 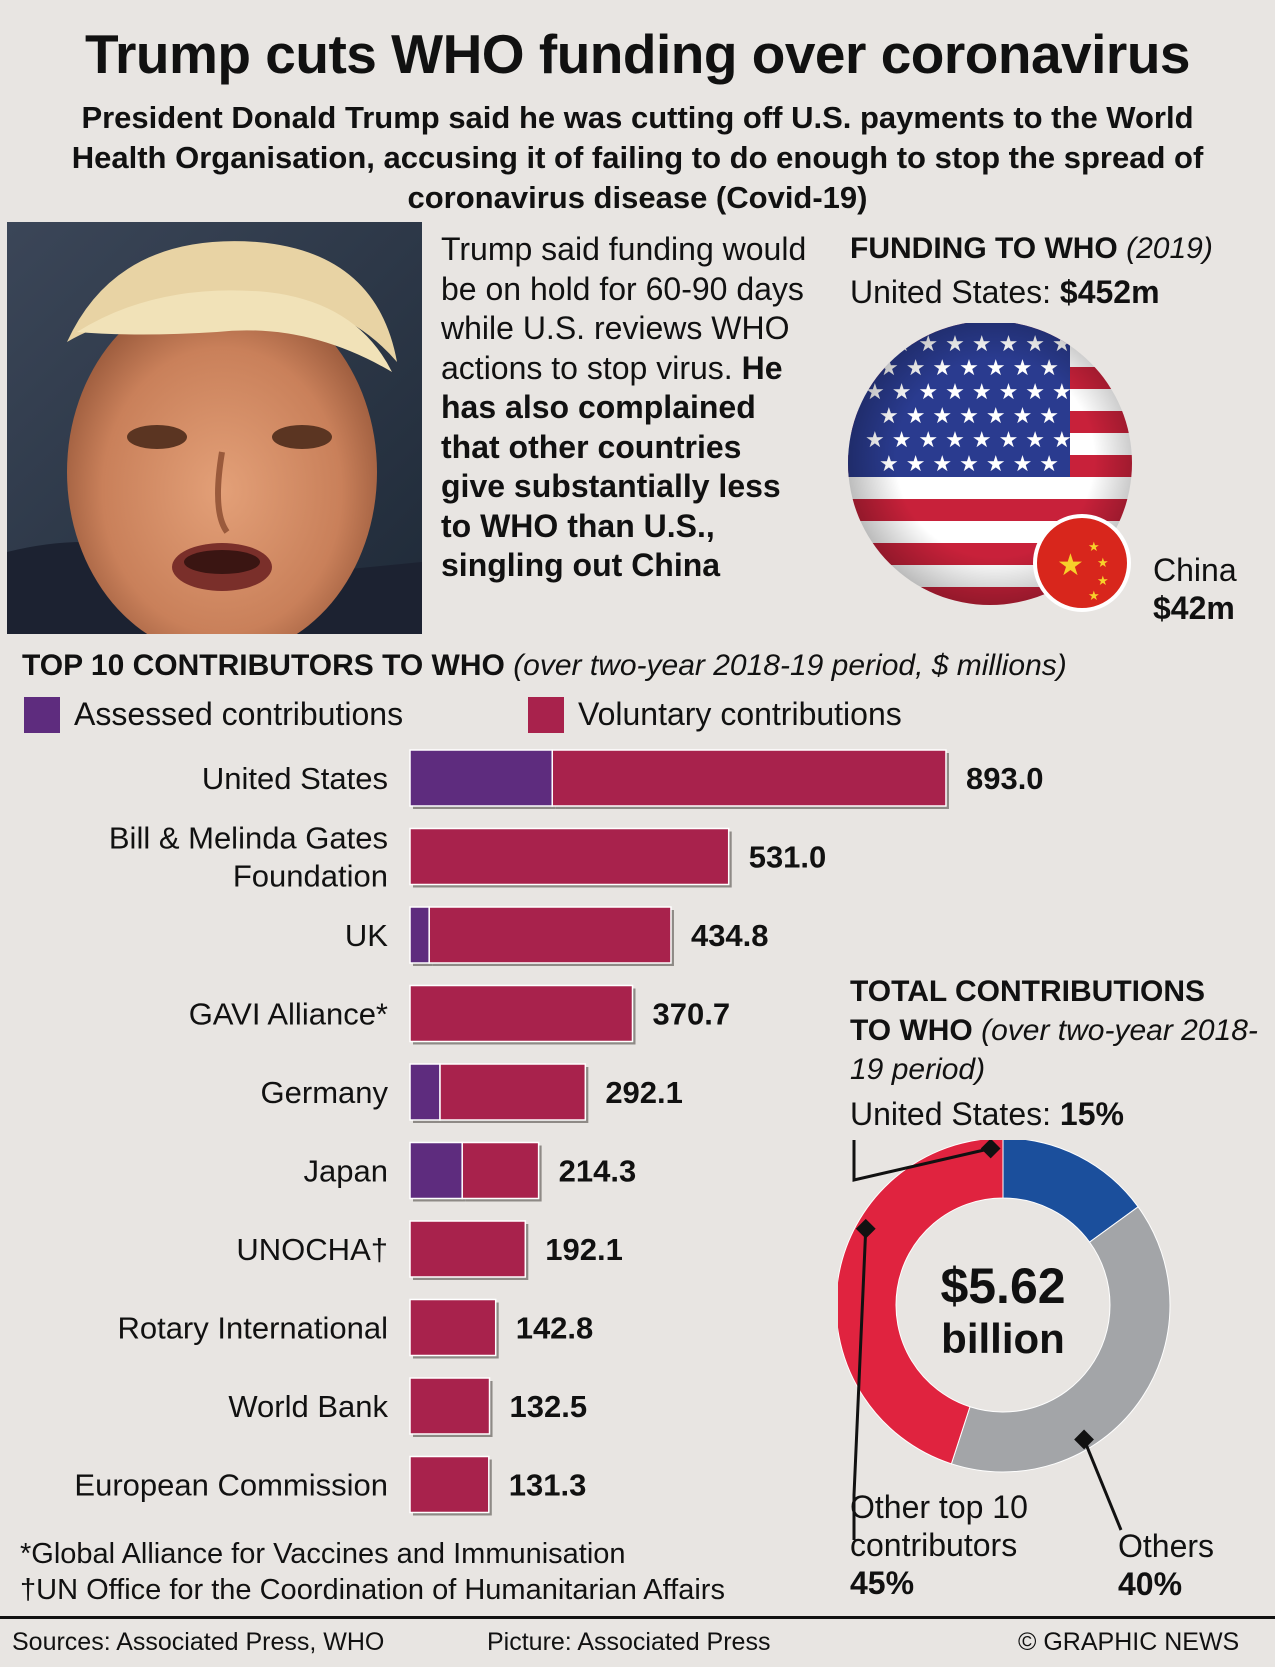 What do you see at coordinates (312, 1249) in the screenshot?
I see `bar-category-label: UNOCHA†` at bounding box center [312, 1249].